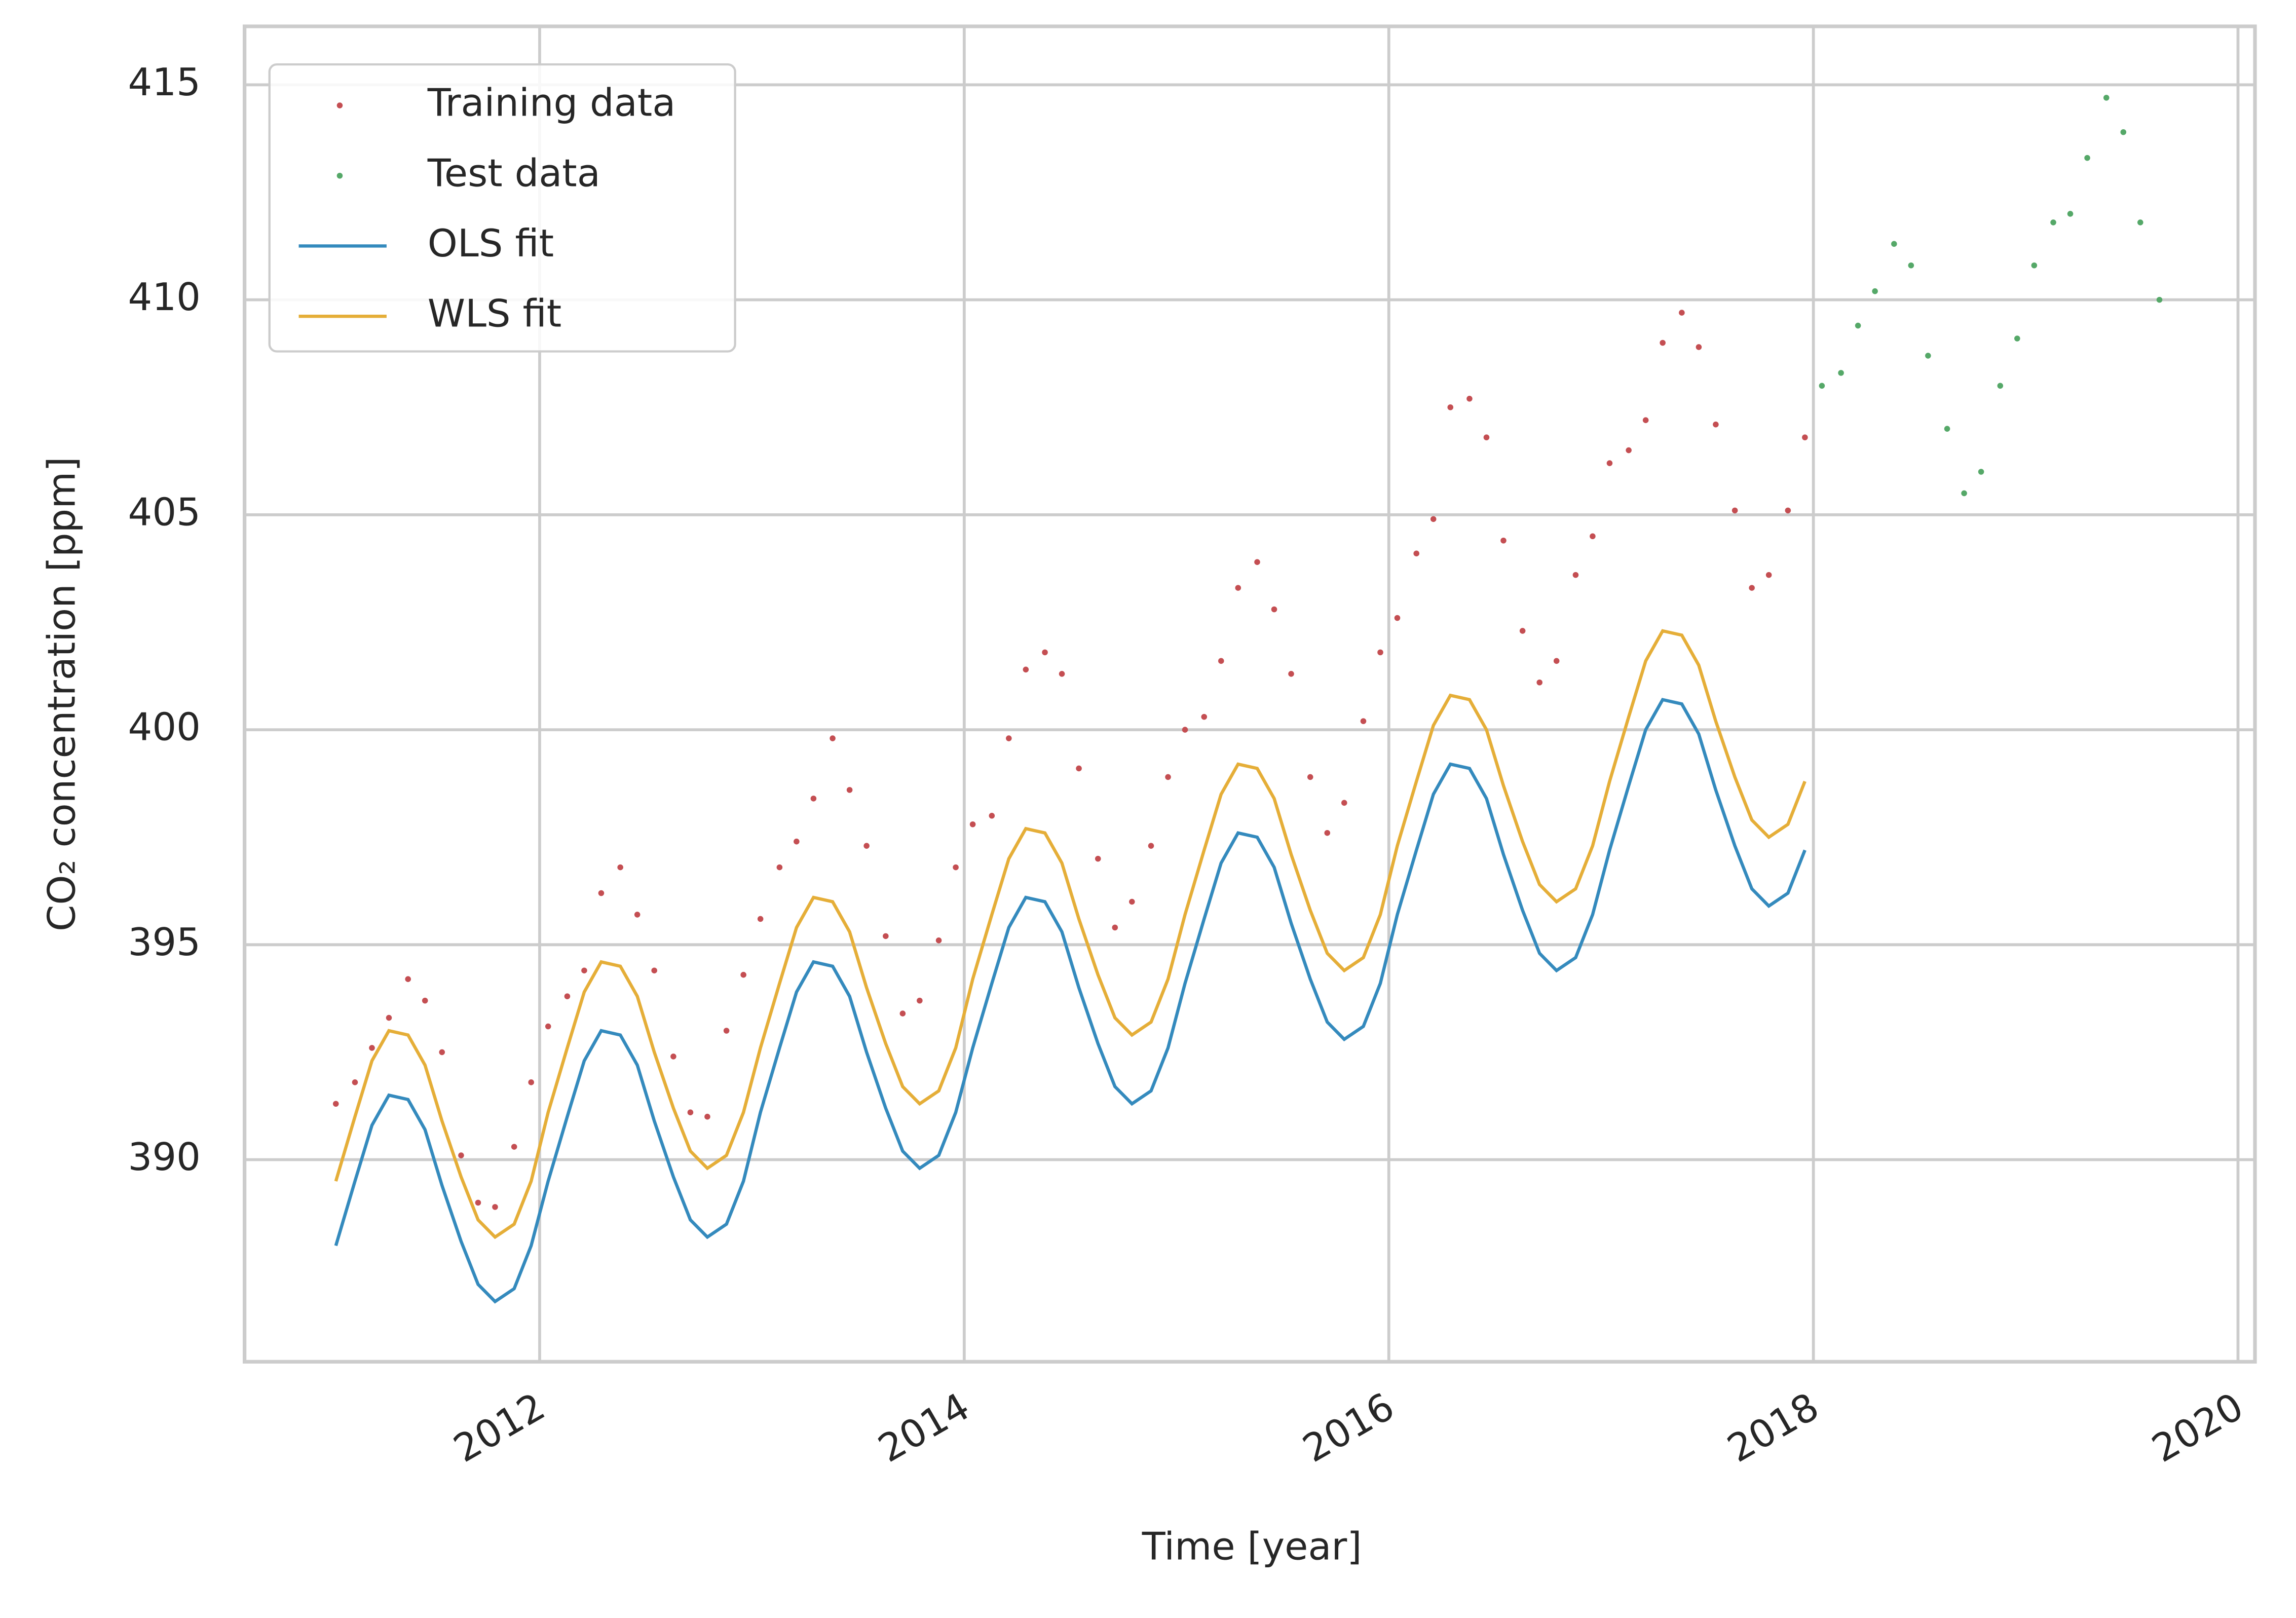 The image size is (2296, 1618). Describe the element at coordinates (502, 208) in the screenshot. I see `legend-box` at that location.